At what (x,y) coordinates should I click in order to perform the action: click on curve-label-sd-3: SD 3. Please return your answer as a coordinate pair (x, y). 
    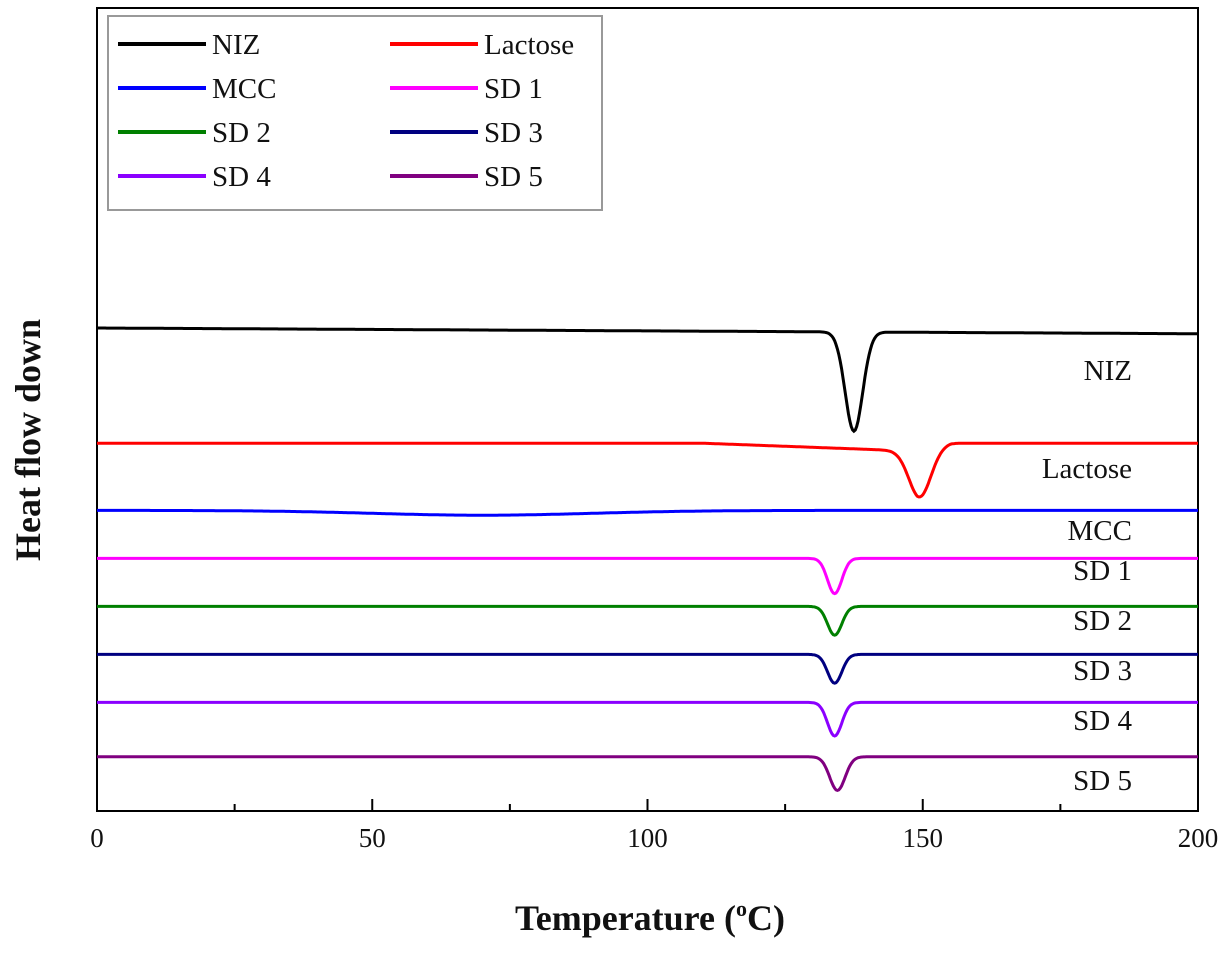
    Looking at the image, I should click on (1102, 671).